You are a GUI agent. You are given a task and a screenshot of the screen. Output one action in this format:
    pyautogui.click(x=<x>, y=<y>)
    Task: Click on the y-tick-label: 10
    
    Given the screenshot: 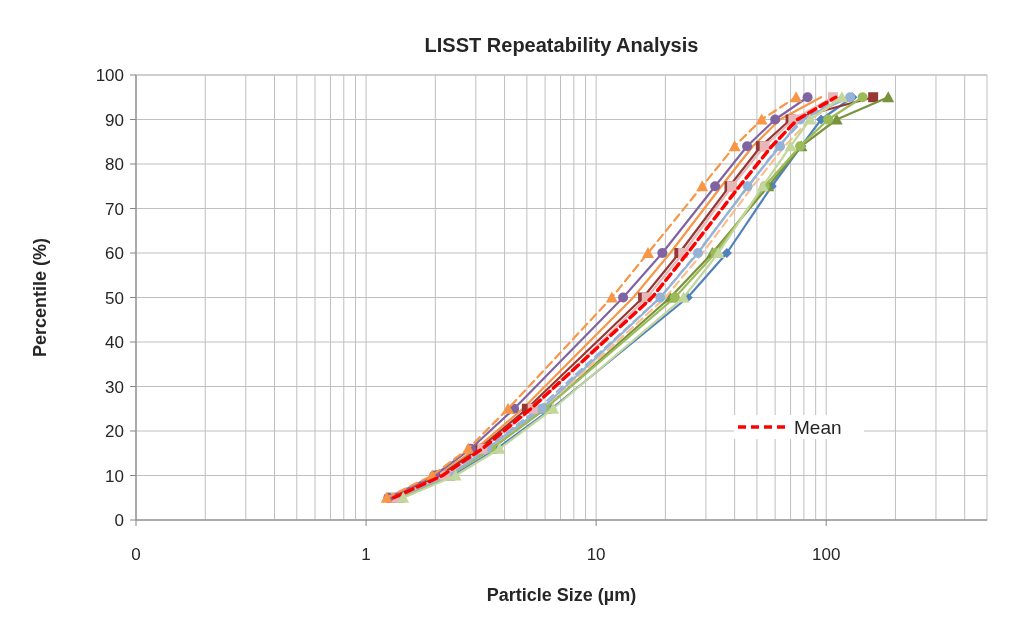 What is the action you would take?
    pyautogui.click(x=114, y=476)
    